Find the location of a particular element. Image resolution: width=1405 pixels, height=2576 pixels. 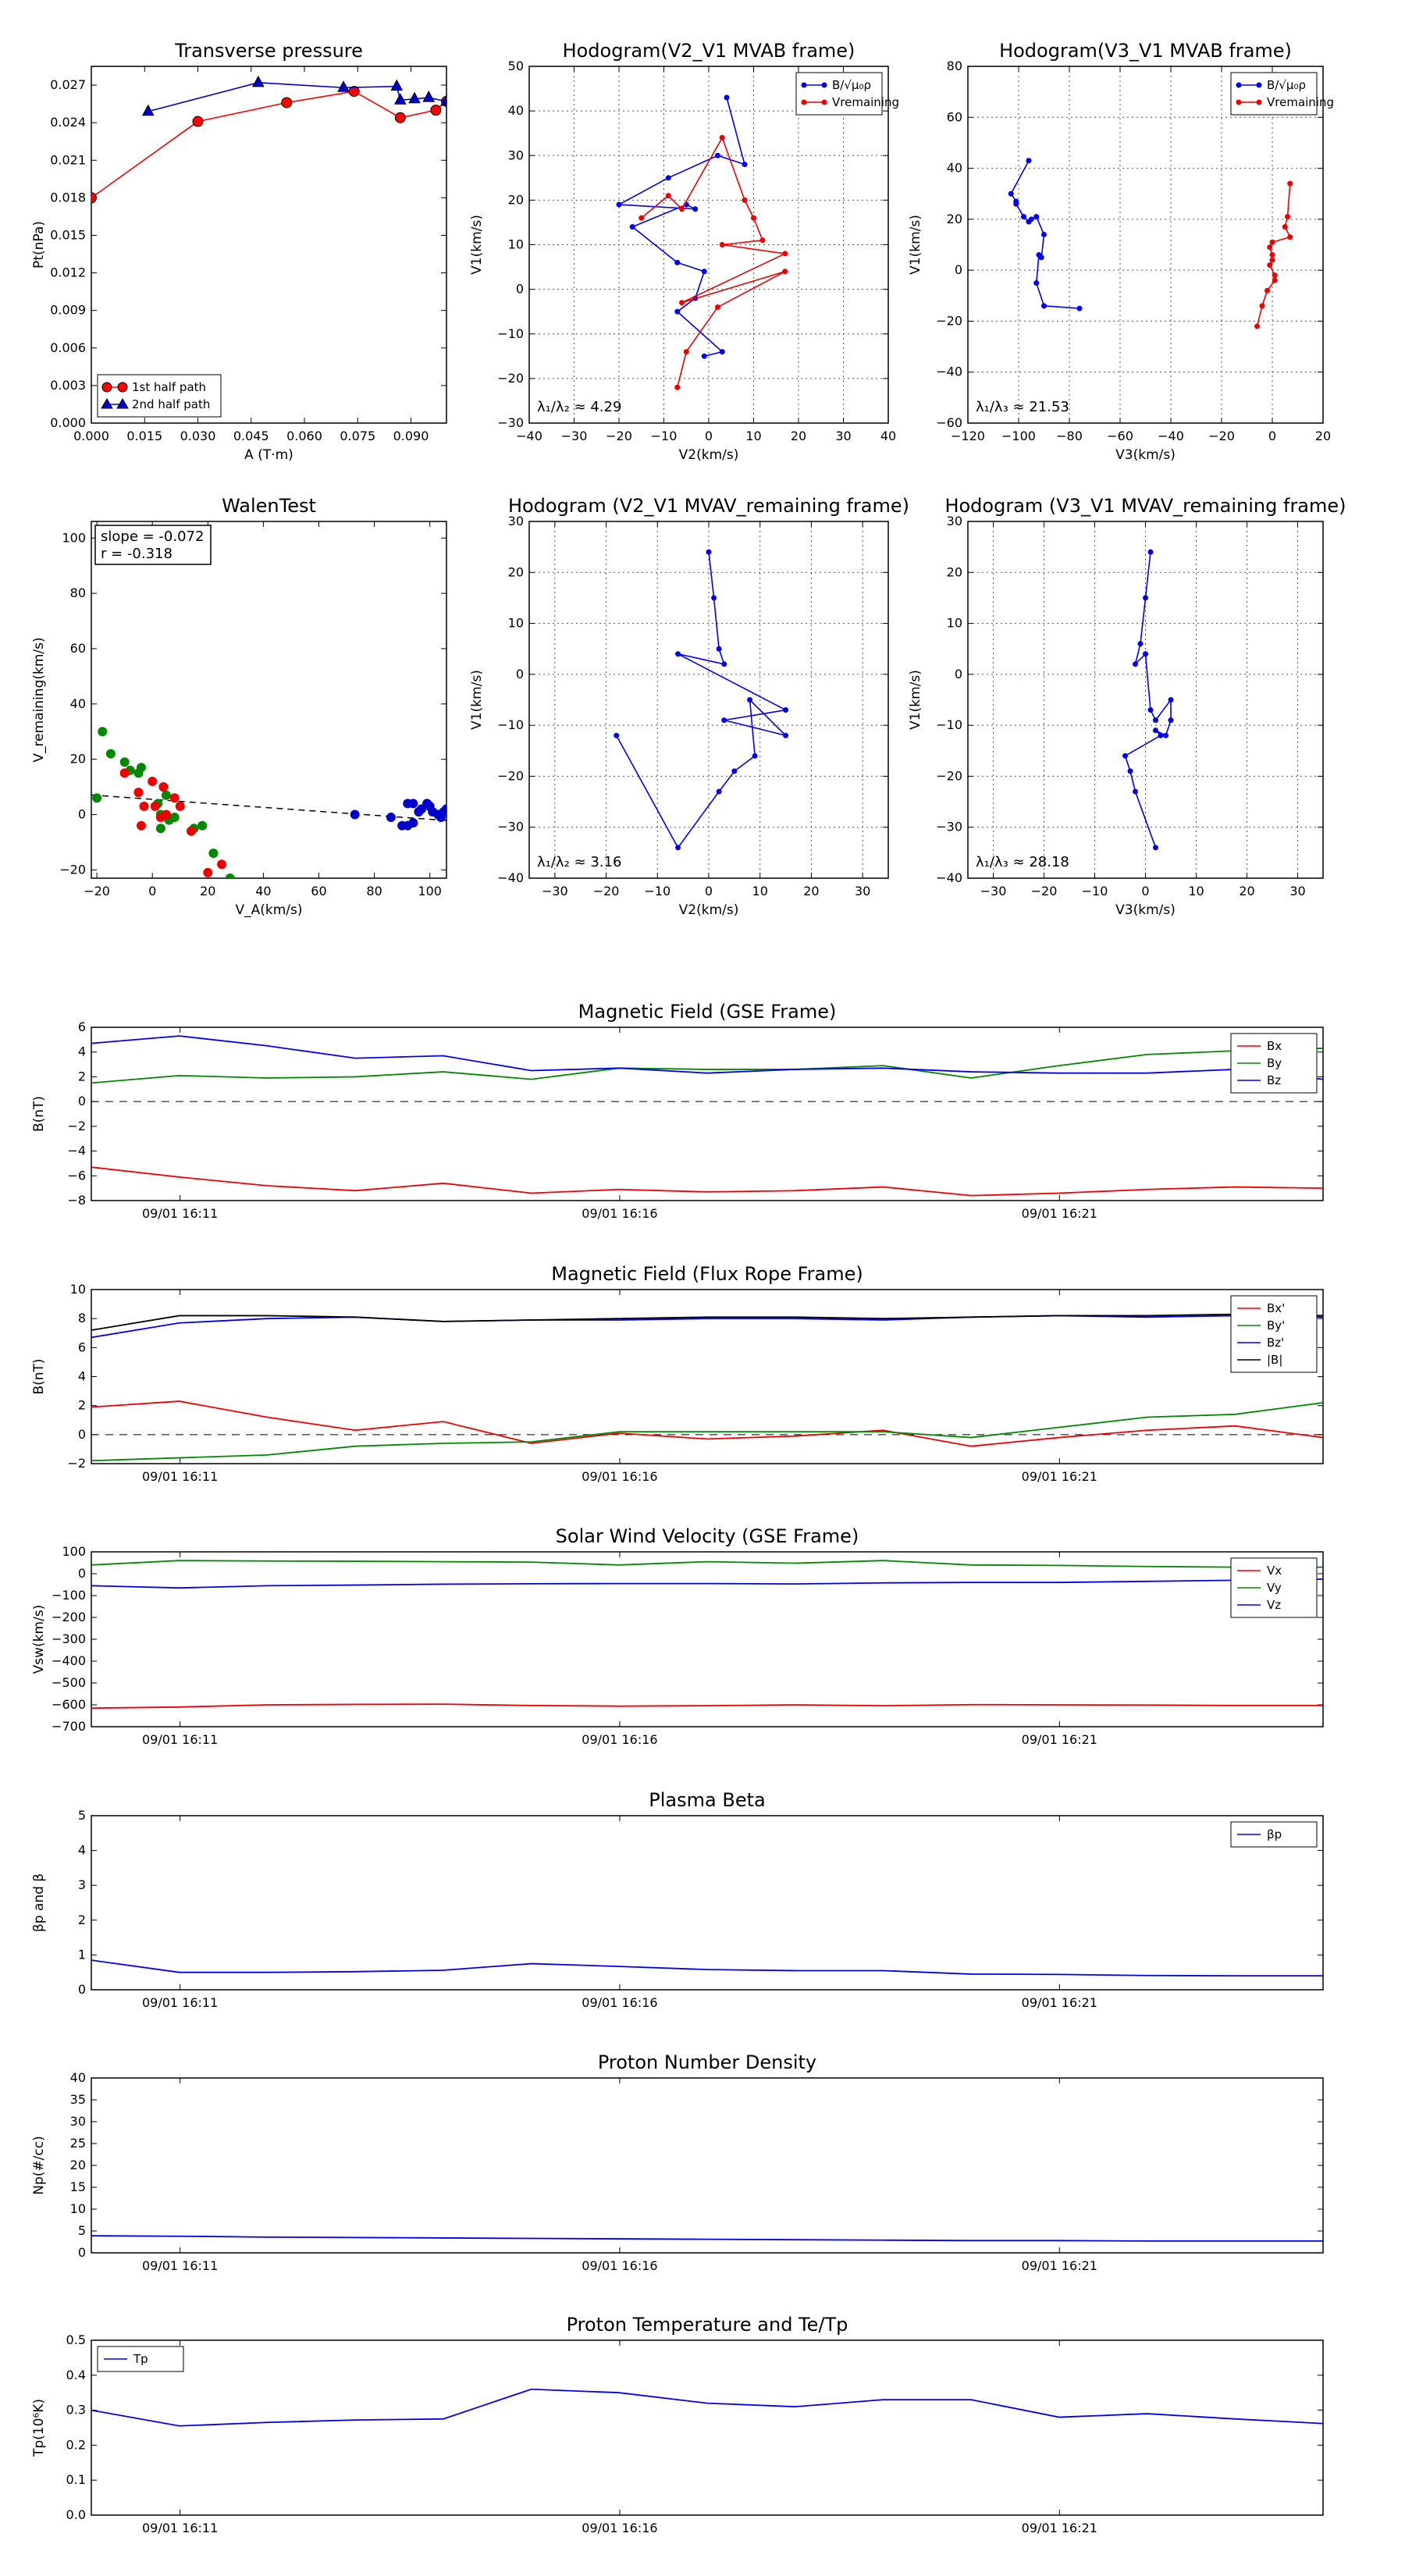

x-tick-label: −20 is located at coordinates (1044, 891).